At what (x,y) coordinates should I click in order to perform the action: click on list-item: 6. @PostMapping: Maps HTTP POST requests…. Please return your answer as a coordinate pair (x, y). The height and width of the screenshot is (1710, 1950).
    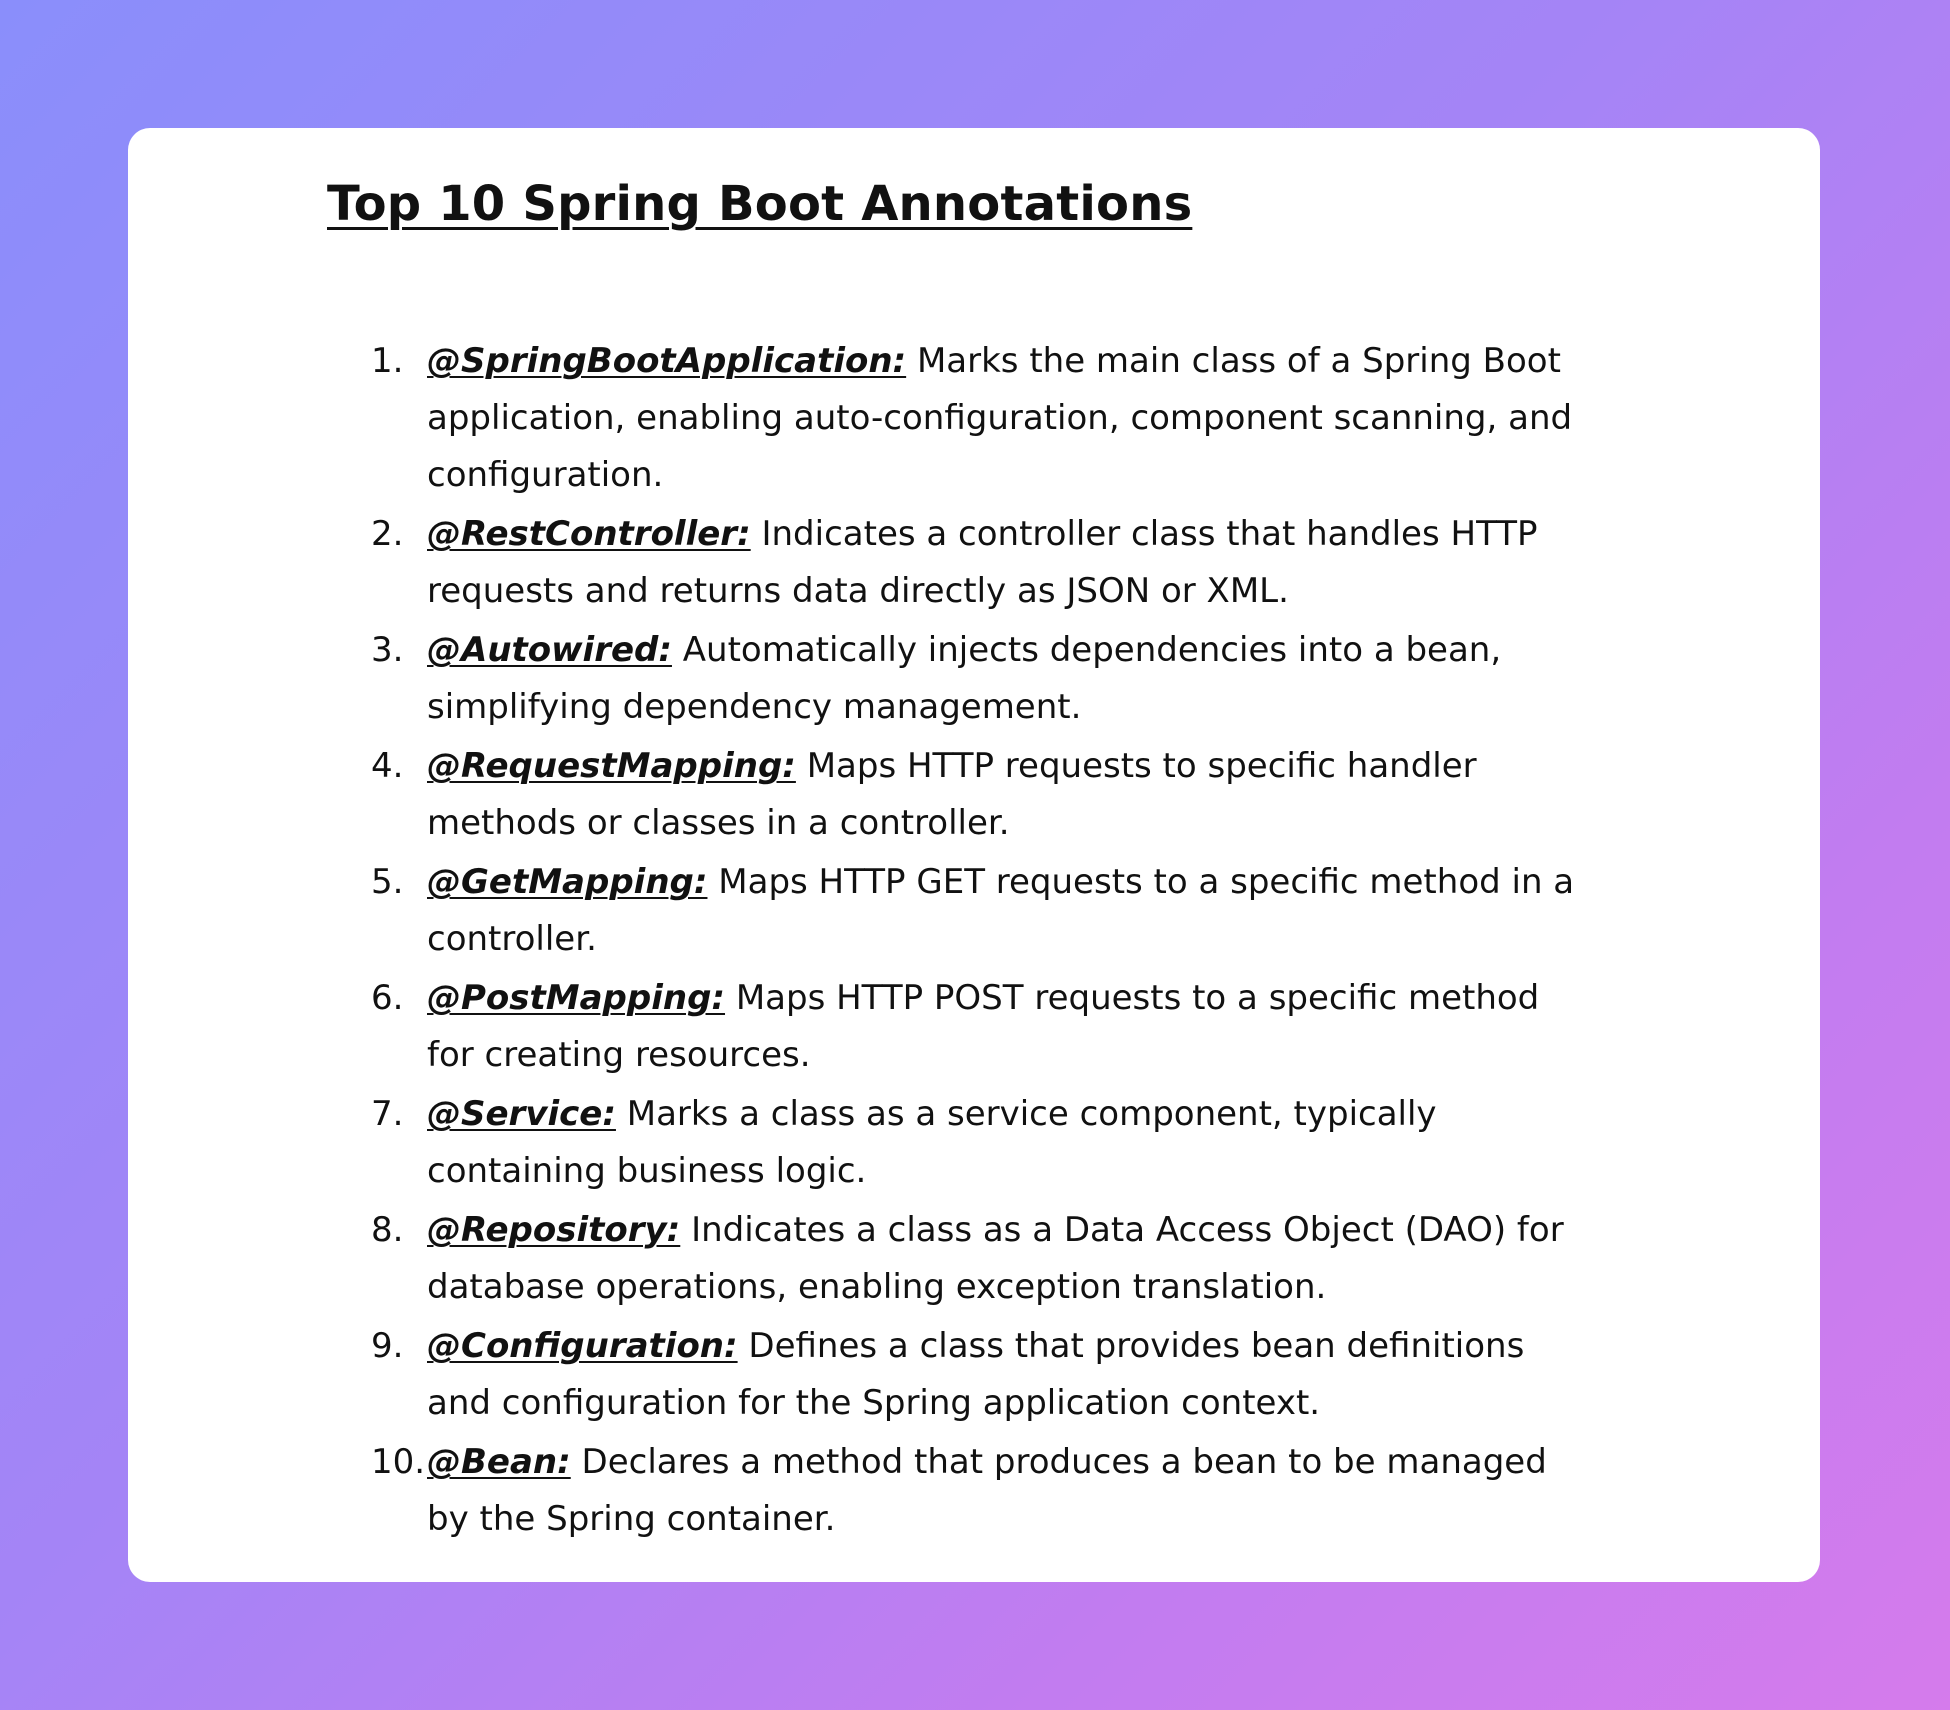
    Looking at the image, I should click on (952, 1027).